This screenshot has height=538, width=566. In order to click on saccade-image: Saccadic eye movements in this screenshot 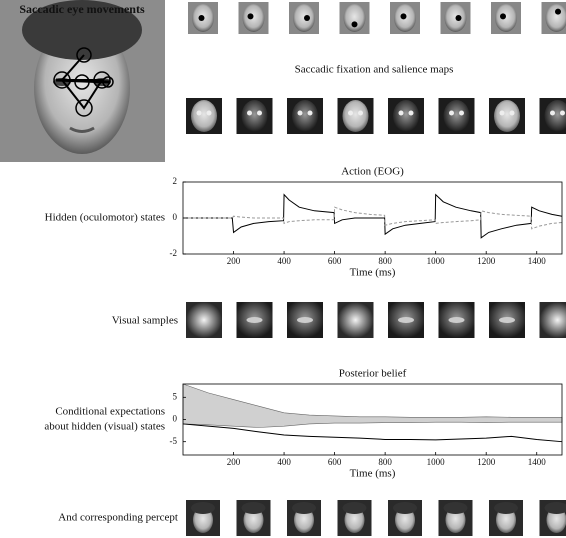, I will do `click(82, 81)`.